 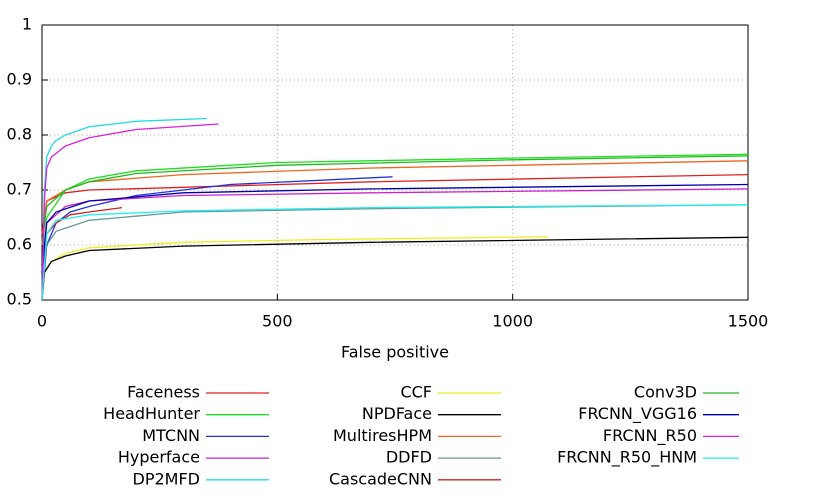 What do you see at coordinates (42, 321) in the screenshot?
I see `x-tick-label: 0` at bounding box center [42, 321].